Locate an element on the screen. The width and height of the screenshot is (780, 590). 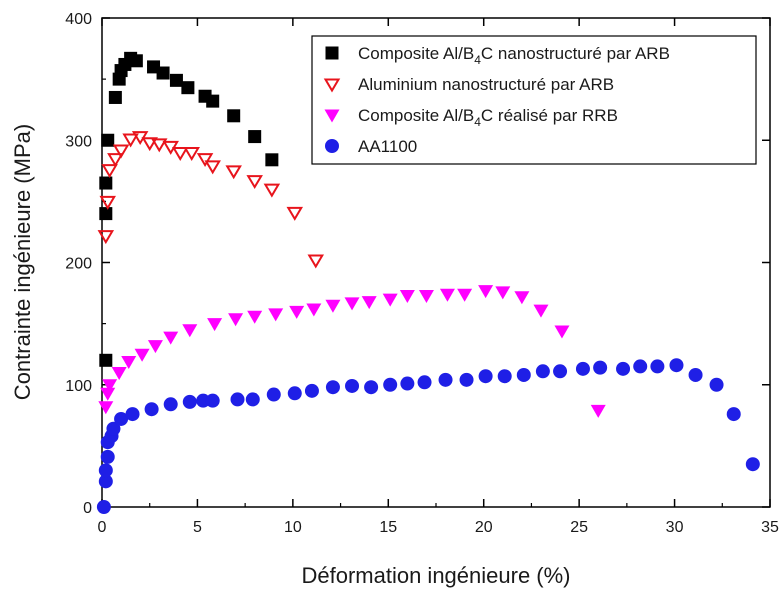
legend-box is located at coordinates (534, 100).